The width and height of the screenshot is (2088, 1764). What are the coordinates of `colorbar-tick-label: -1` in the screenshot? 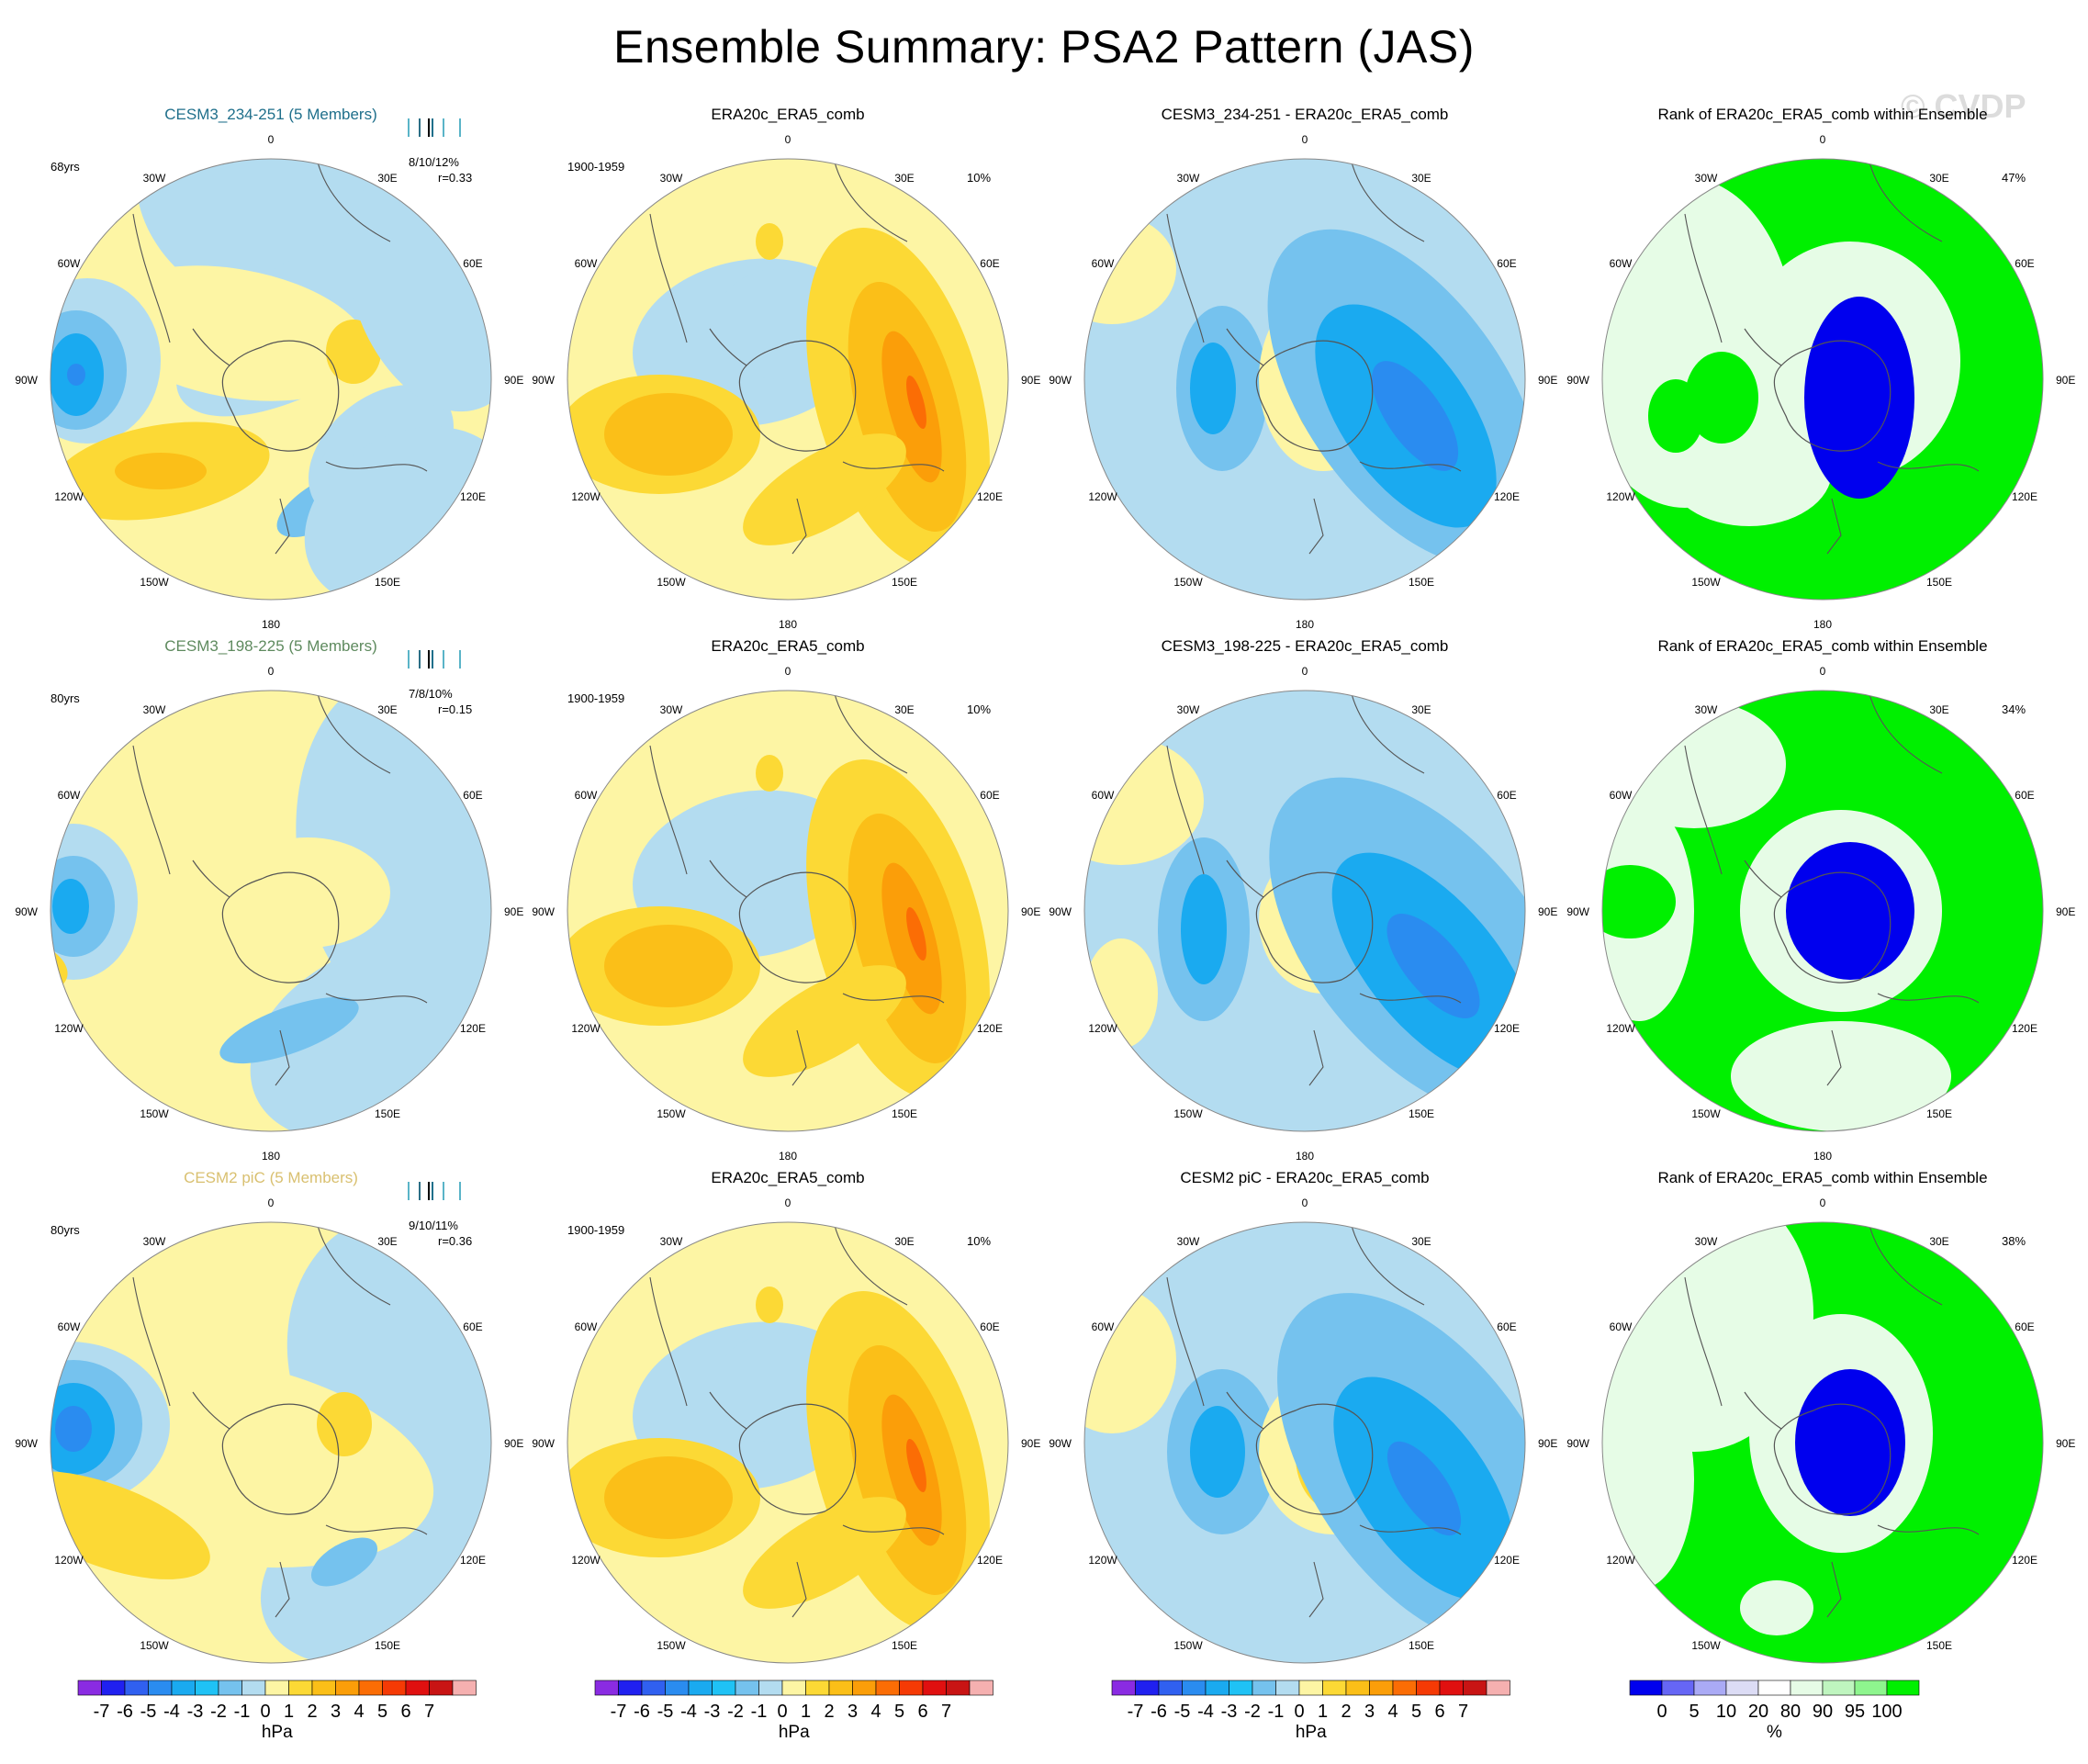 It's located at (1276, 1712).